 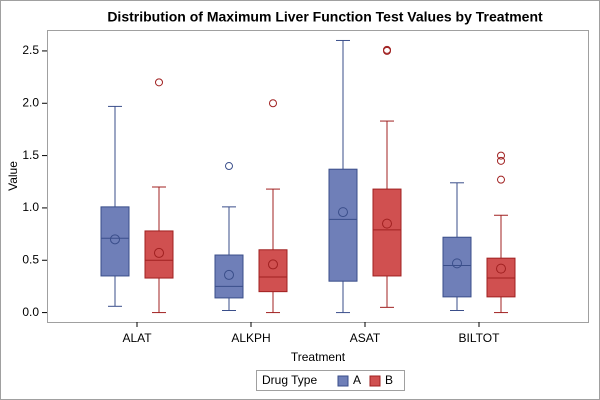 I want to click on x-axis-label: Treatment, so click(x=318, y=357).